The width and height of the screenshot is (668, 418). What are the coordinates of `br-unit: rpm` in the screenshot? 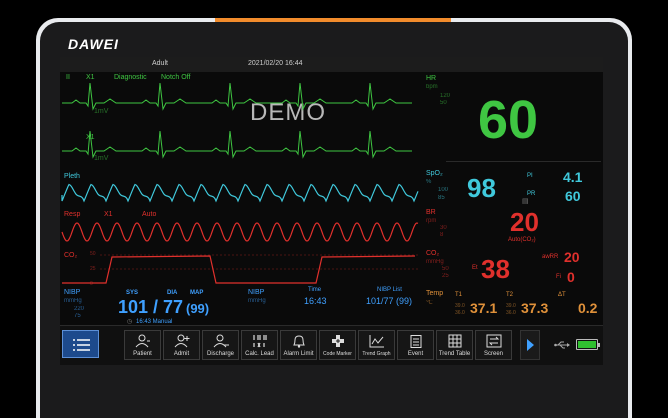 It's located at (431, 221).